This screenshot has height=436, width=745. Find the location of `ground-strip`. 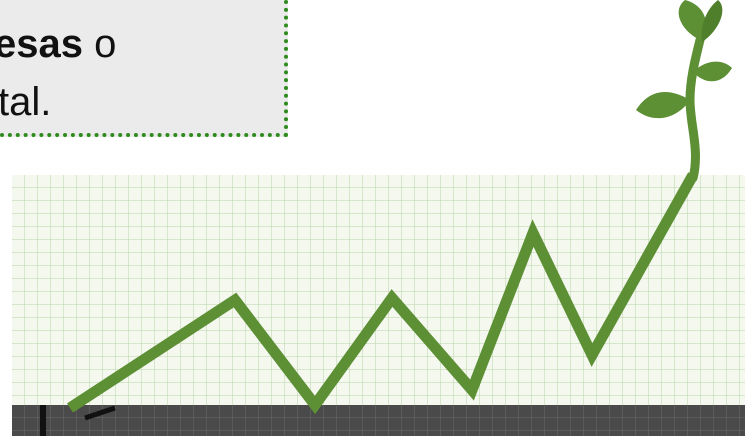

ground-strip is located at coordinates (378, 420).